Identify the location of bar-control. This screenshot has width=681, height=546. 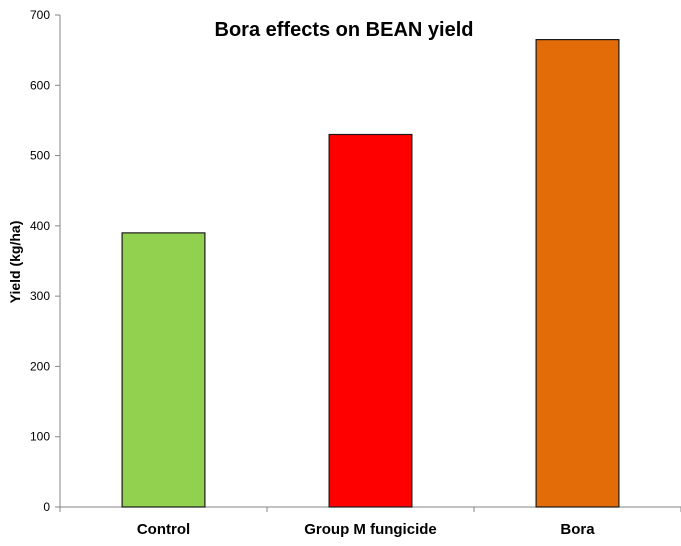
(163, 370).